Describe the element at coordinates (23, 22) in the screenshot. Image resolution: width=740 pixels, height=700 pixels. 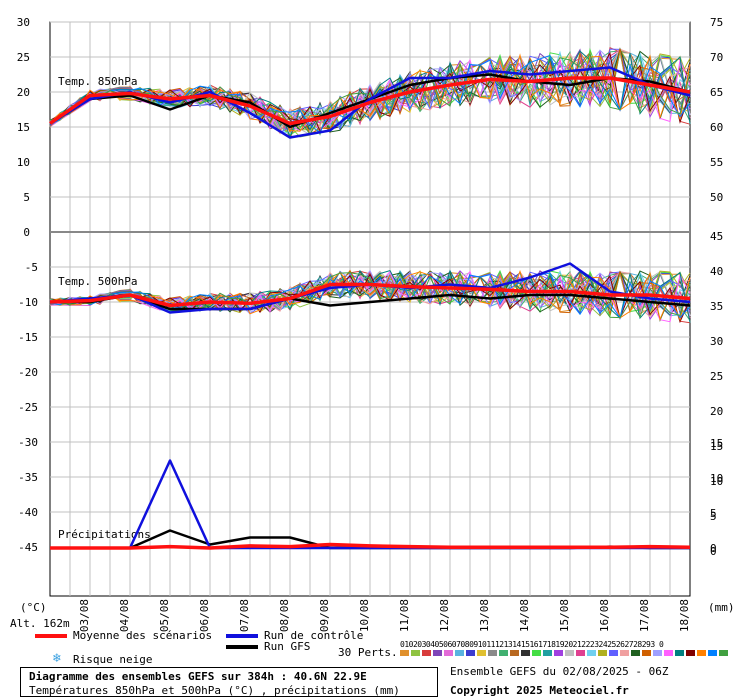
I see `y-tick-left-850: 30` at that location.